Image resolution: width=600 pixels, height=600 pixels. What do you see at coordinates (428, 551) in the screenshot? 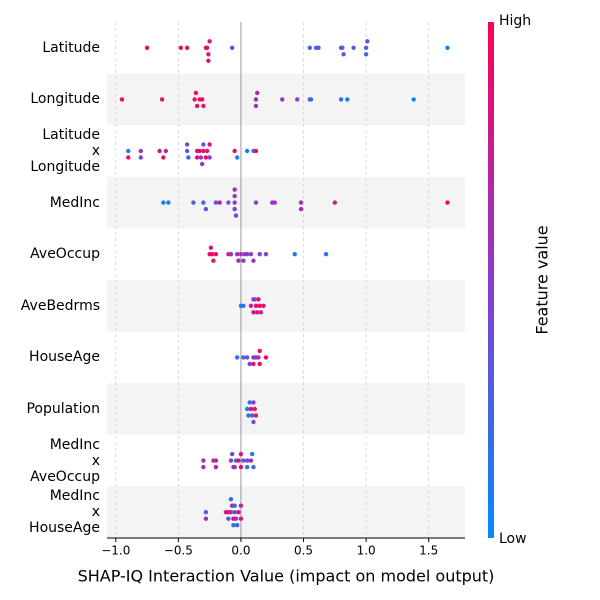
I see `x-tick-label: 1.5` at bounding box center [428, 551].